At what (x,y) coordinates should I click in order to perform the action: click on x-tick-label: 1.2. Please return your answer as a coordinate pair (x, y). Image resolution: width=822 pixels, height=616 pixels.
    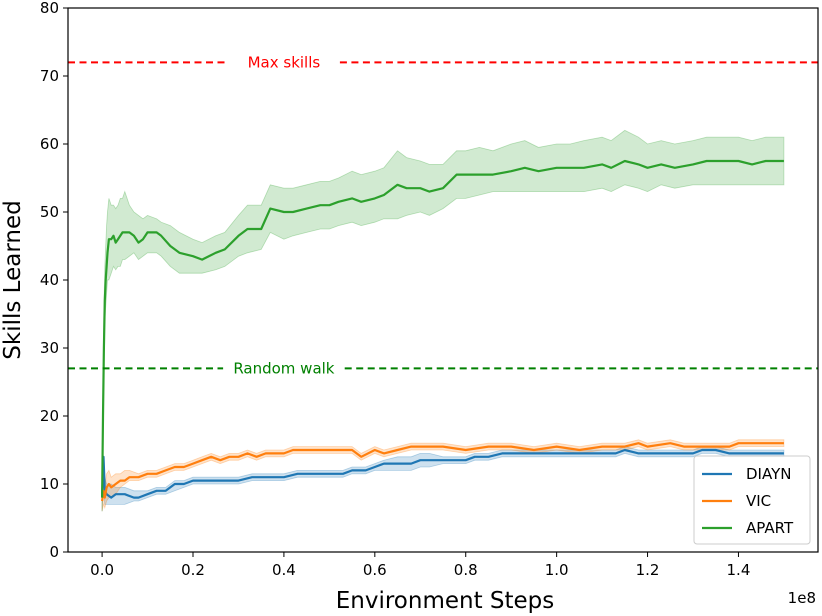
    Looking at the image, I should click on (648, 570).